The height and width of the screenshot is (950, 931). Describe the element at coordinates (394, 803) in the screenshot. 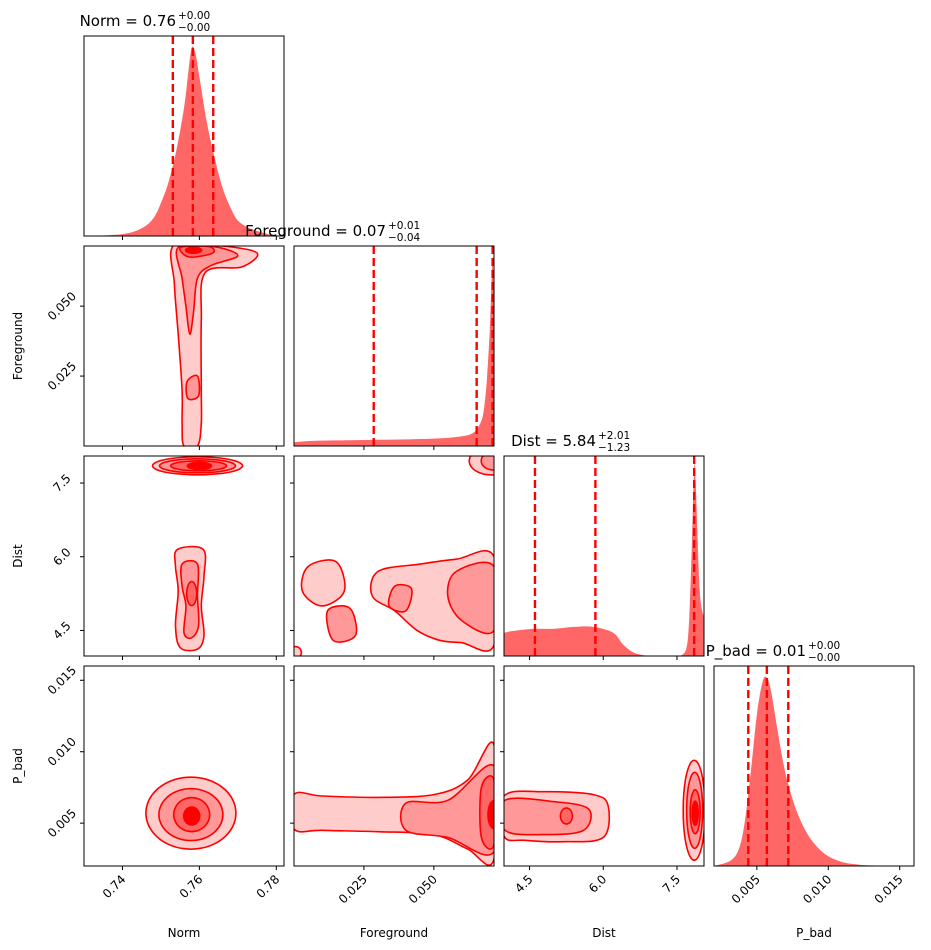

I see `contour-foreground-pbad` at that location.